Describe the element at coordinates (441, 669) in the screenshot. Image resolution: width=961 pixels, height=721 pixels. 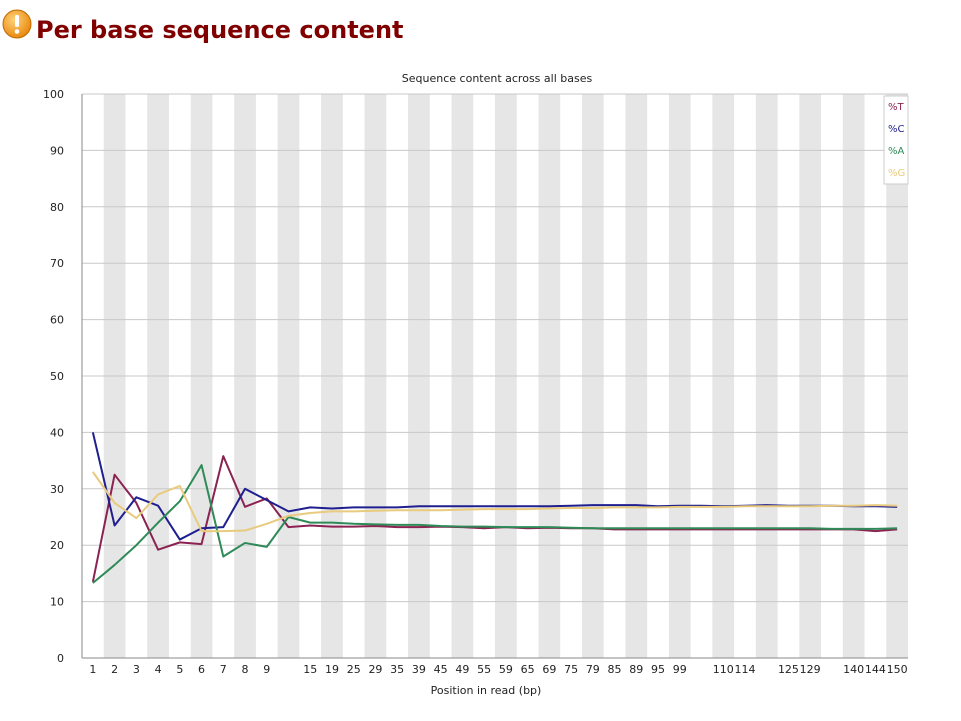
I see `x-tick-label: 45` at that location.